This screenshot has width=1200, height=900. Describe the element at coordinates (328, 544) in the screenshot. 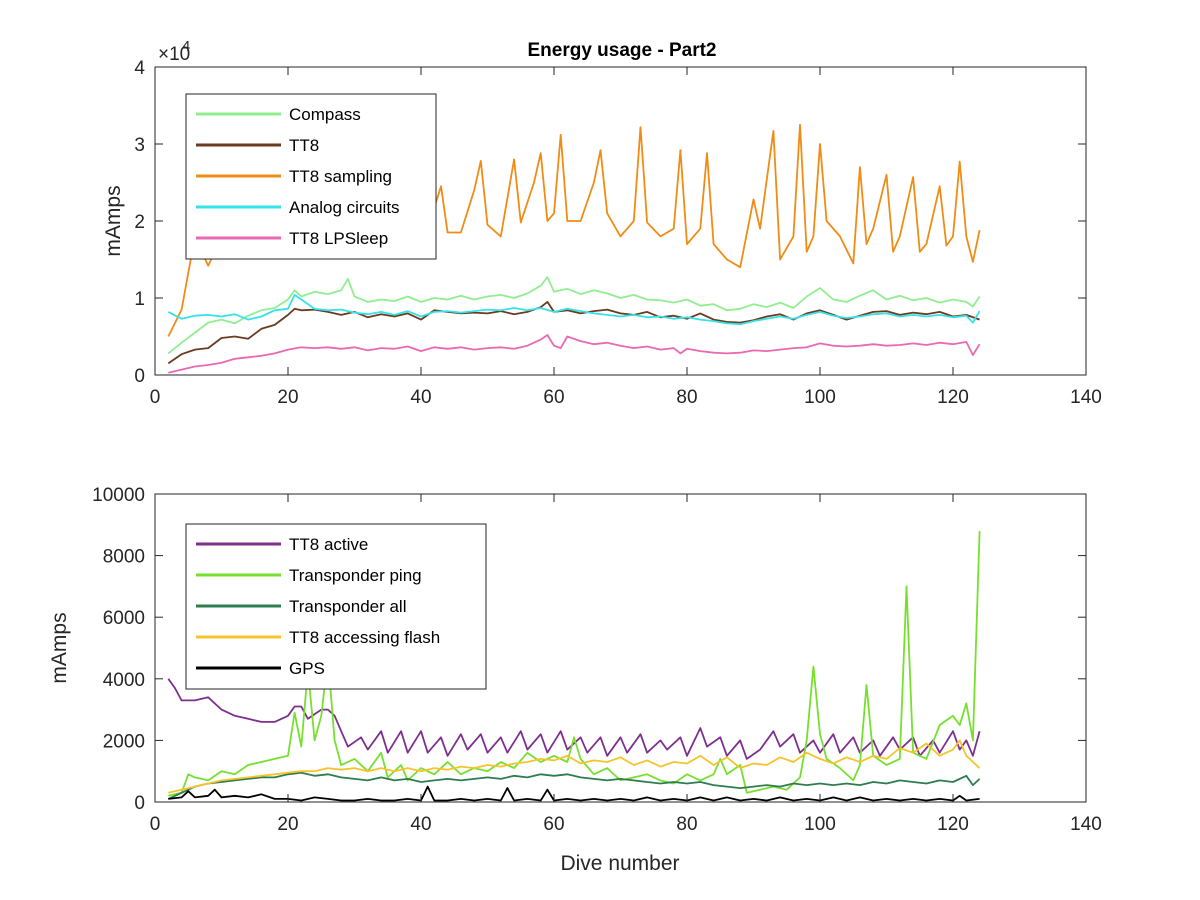

I see `legend-entry-label: TT8 active` at that location.